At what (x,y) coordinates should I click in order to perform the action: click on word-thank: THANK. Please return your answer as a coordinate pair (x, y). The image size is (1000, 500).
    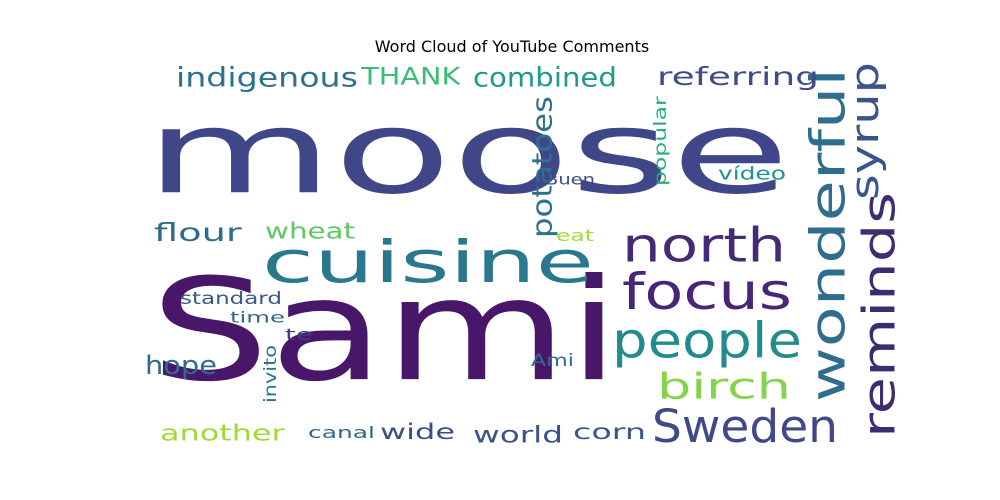
    Looking at the image, I should click on (410, 77).